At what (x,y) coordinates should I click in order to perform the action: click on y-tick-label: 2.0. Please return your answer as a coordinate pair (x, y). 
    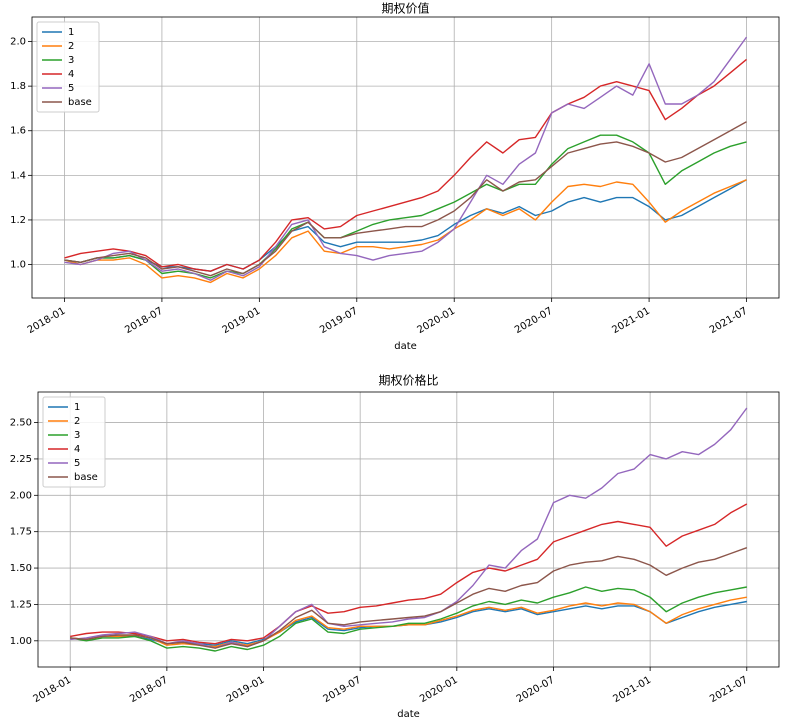
    Looking at the image, I should click on (18, 42).